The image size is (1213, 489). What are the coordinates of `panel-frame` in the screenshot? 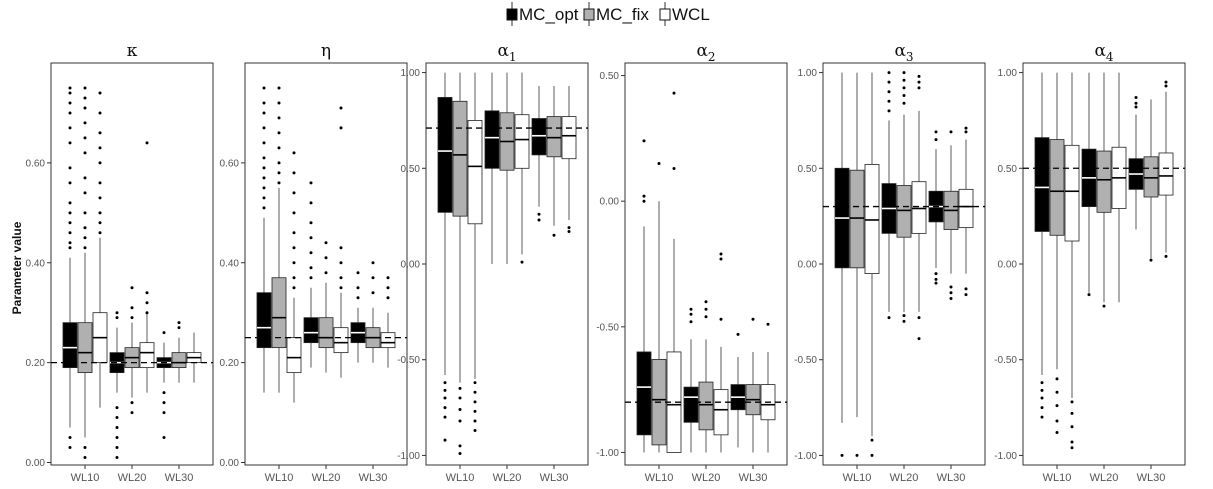 It's located at (326, 264).